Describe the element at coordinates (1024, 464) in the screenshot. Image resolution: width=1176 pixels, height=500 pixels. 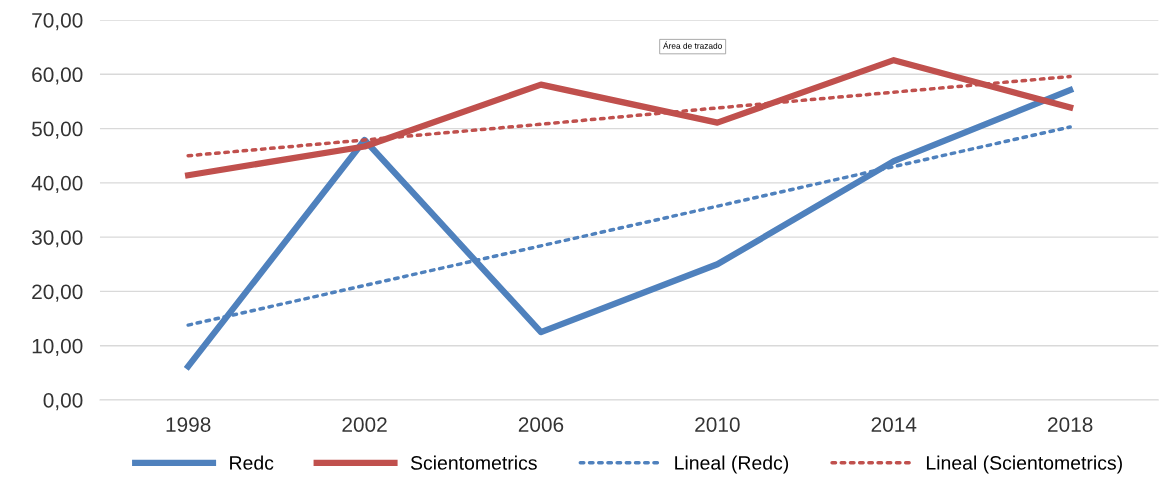
I see `legend-label: Lineal (Scientometrics)` at that location.